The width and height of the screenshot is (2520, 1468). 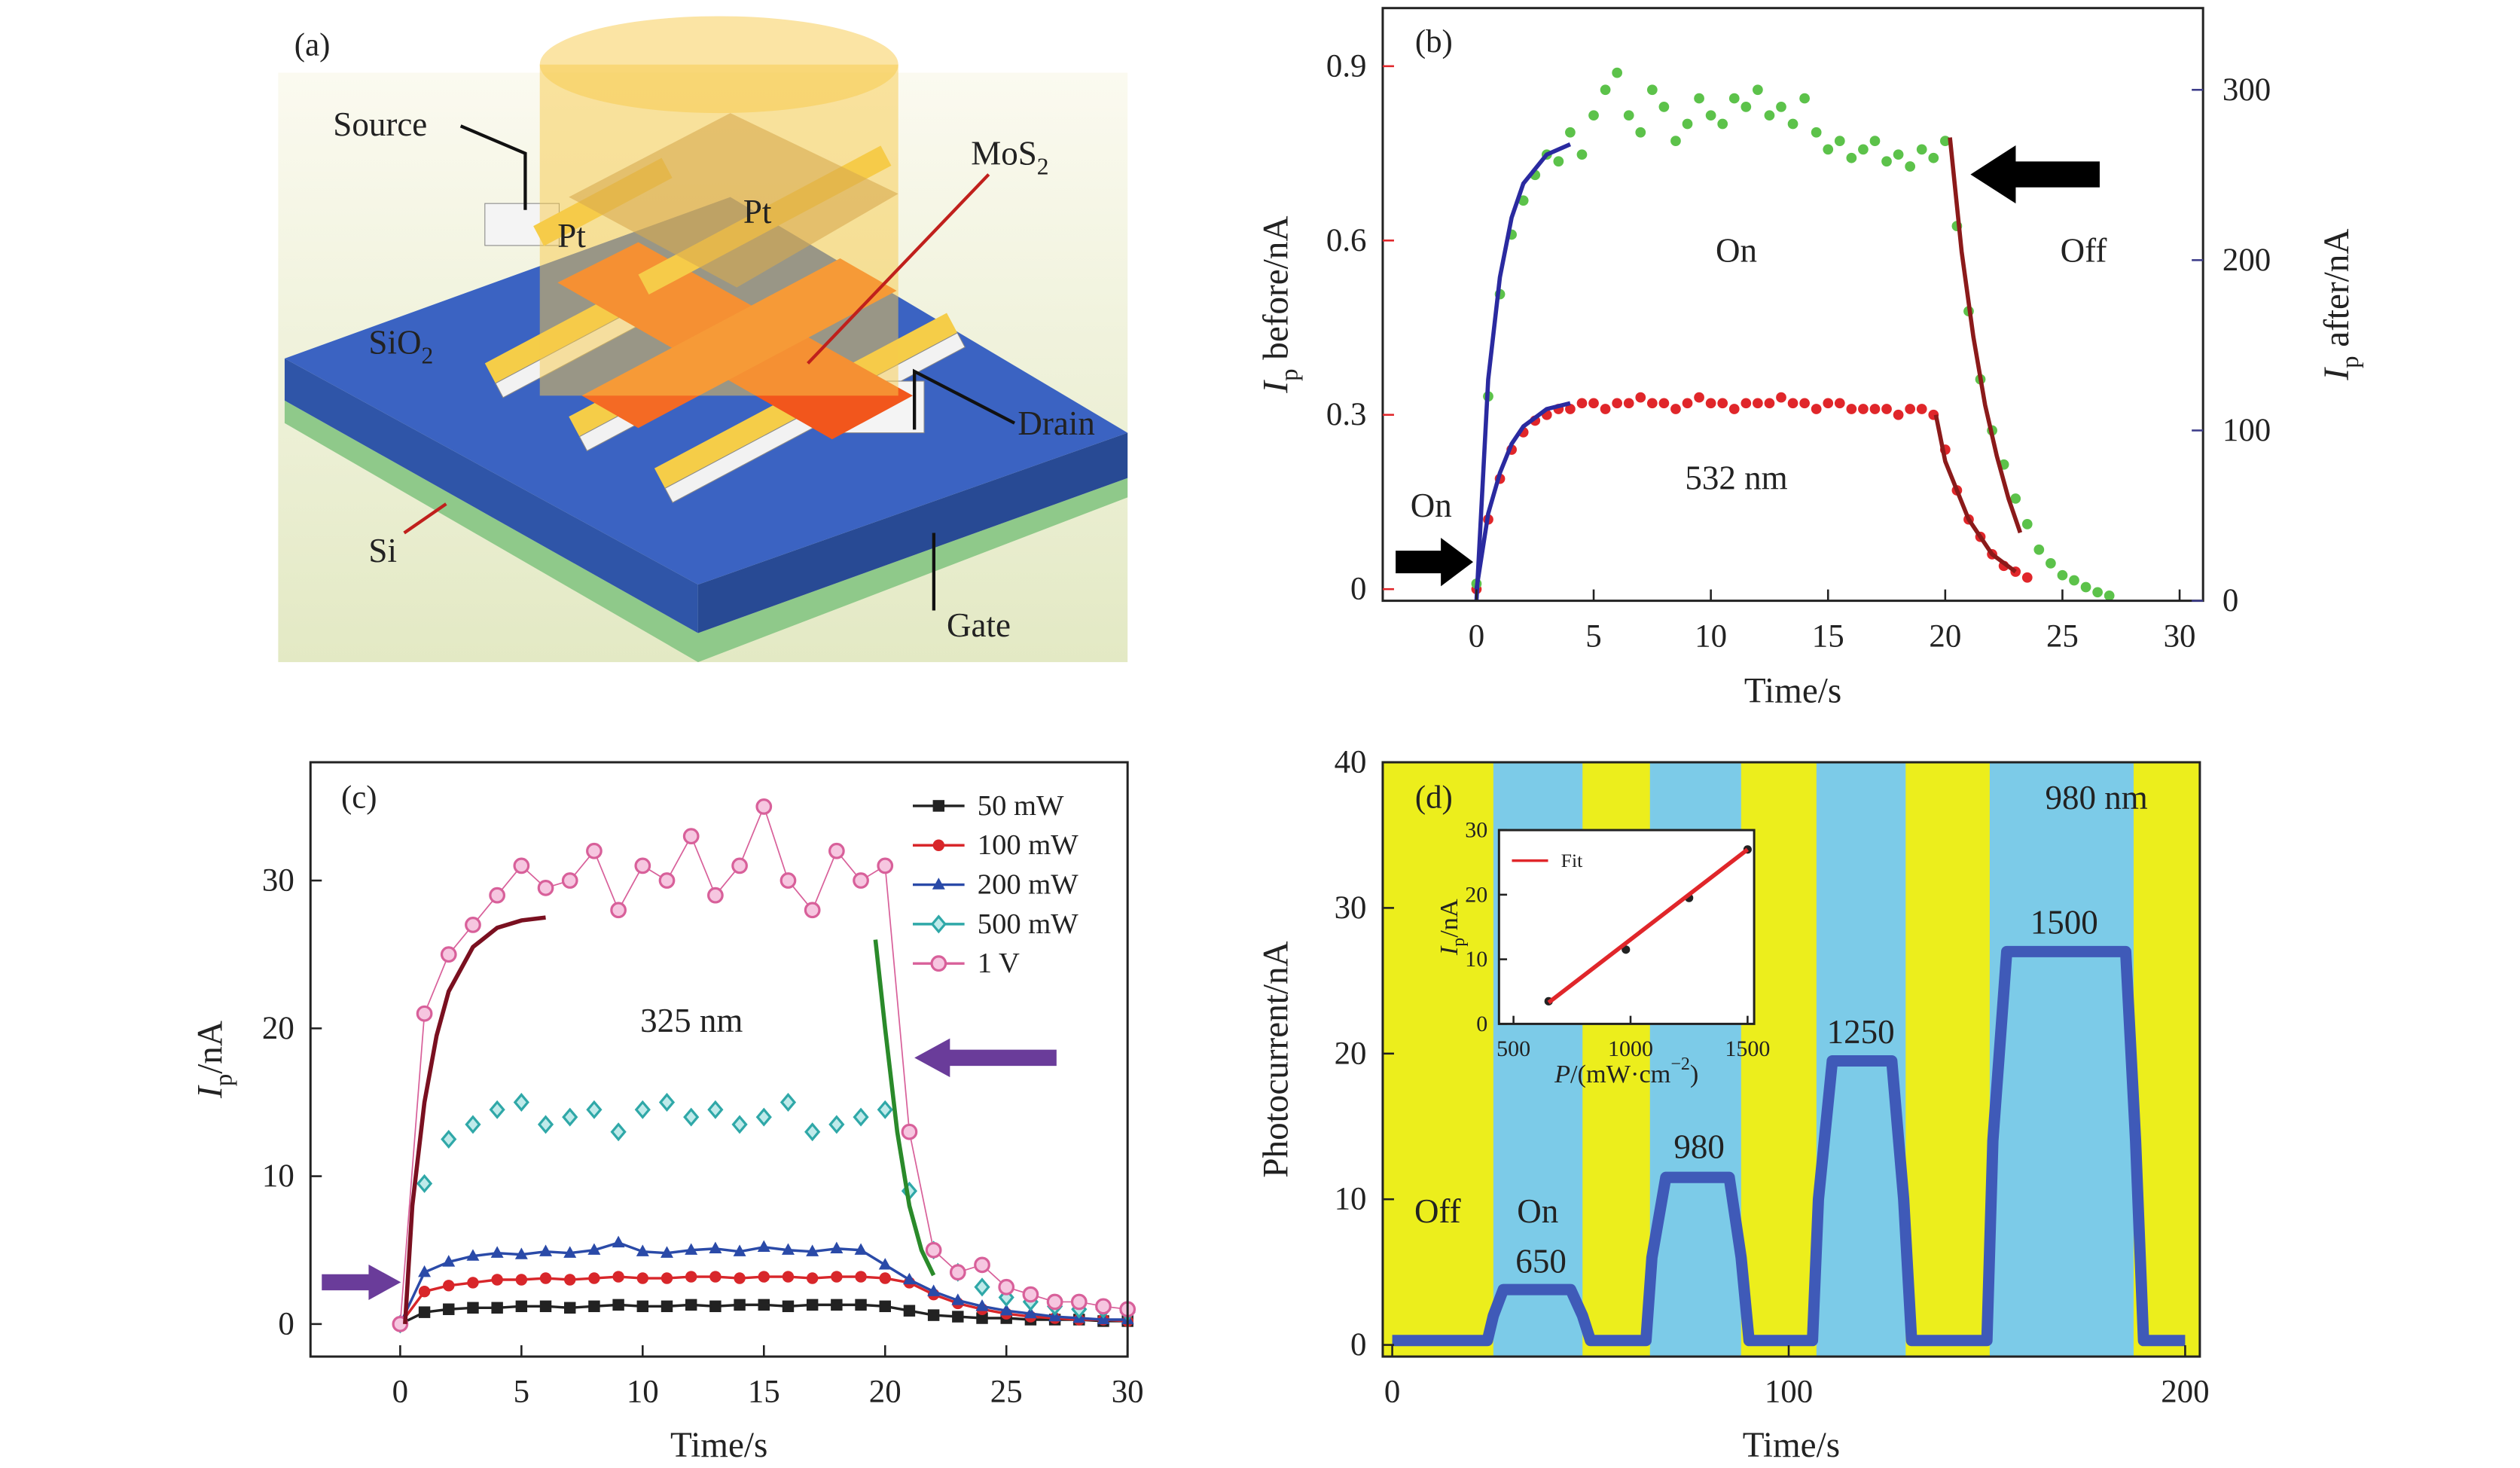 I want to click on x-tick-label: 5, so click(x=1593, y=636).